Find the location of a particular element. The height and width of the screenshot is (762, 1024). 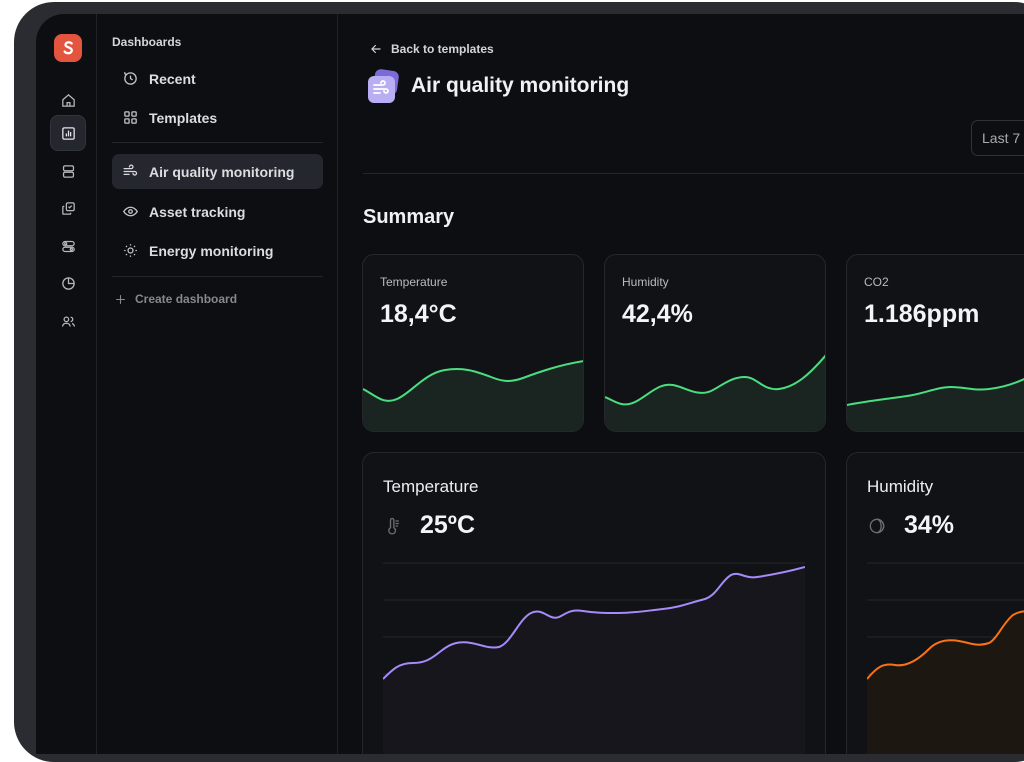

humidity-line-chart is located at coordinates (945, 658).